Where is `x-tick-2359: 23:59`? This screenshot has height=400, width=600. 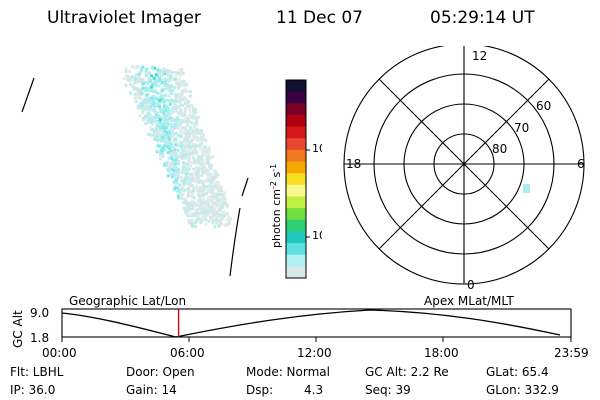
x-tick-2359: 23:59 is located at coordinates (571, 353).